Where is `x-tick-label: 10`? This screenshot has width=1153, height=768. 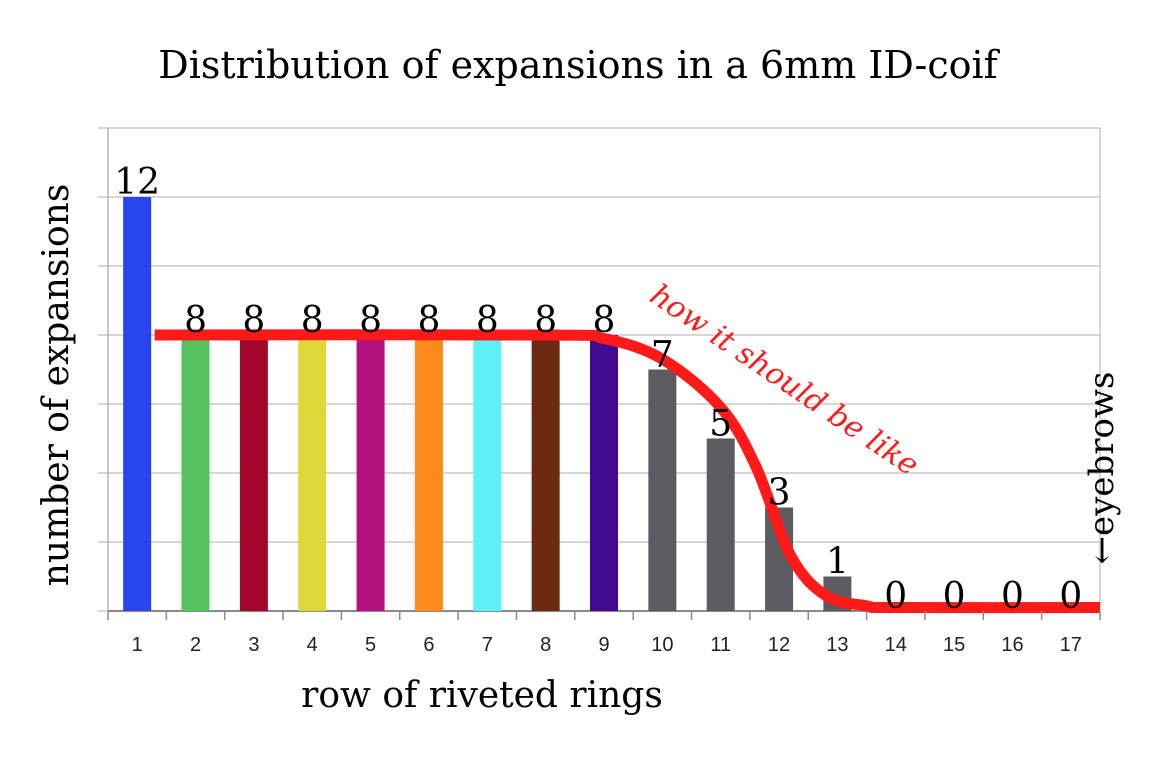 x-tick-label: 10 is located at coordinates (662, 645).